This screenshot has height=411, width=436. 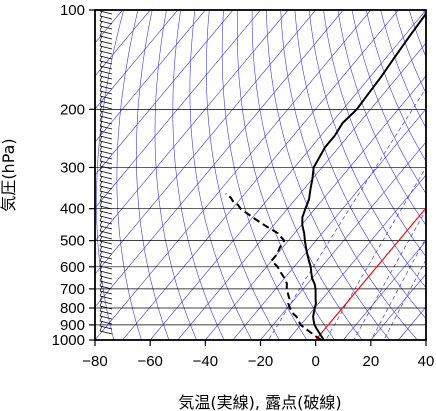 I want to click on wind-barbs, so click(x=106, y=172).